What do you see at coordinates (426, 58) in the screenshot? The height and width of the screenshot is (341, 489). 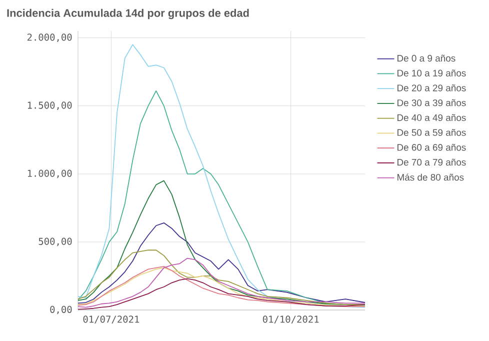 I see `legend-label: De 0 a 9 años` at bounding box center [426, 58].